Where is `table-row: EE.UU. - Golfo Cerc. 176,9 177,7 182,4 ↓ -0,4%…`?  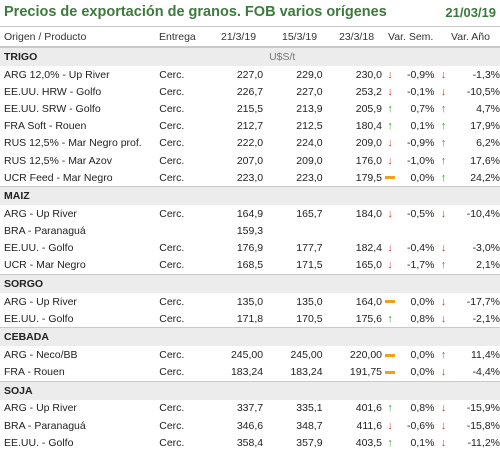 table-row: EE.UU. - Golfo Cerc. 176,9 177,7 182,4 ↓ -0,4%… is located at coordinates (250, 248).